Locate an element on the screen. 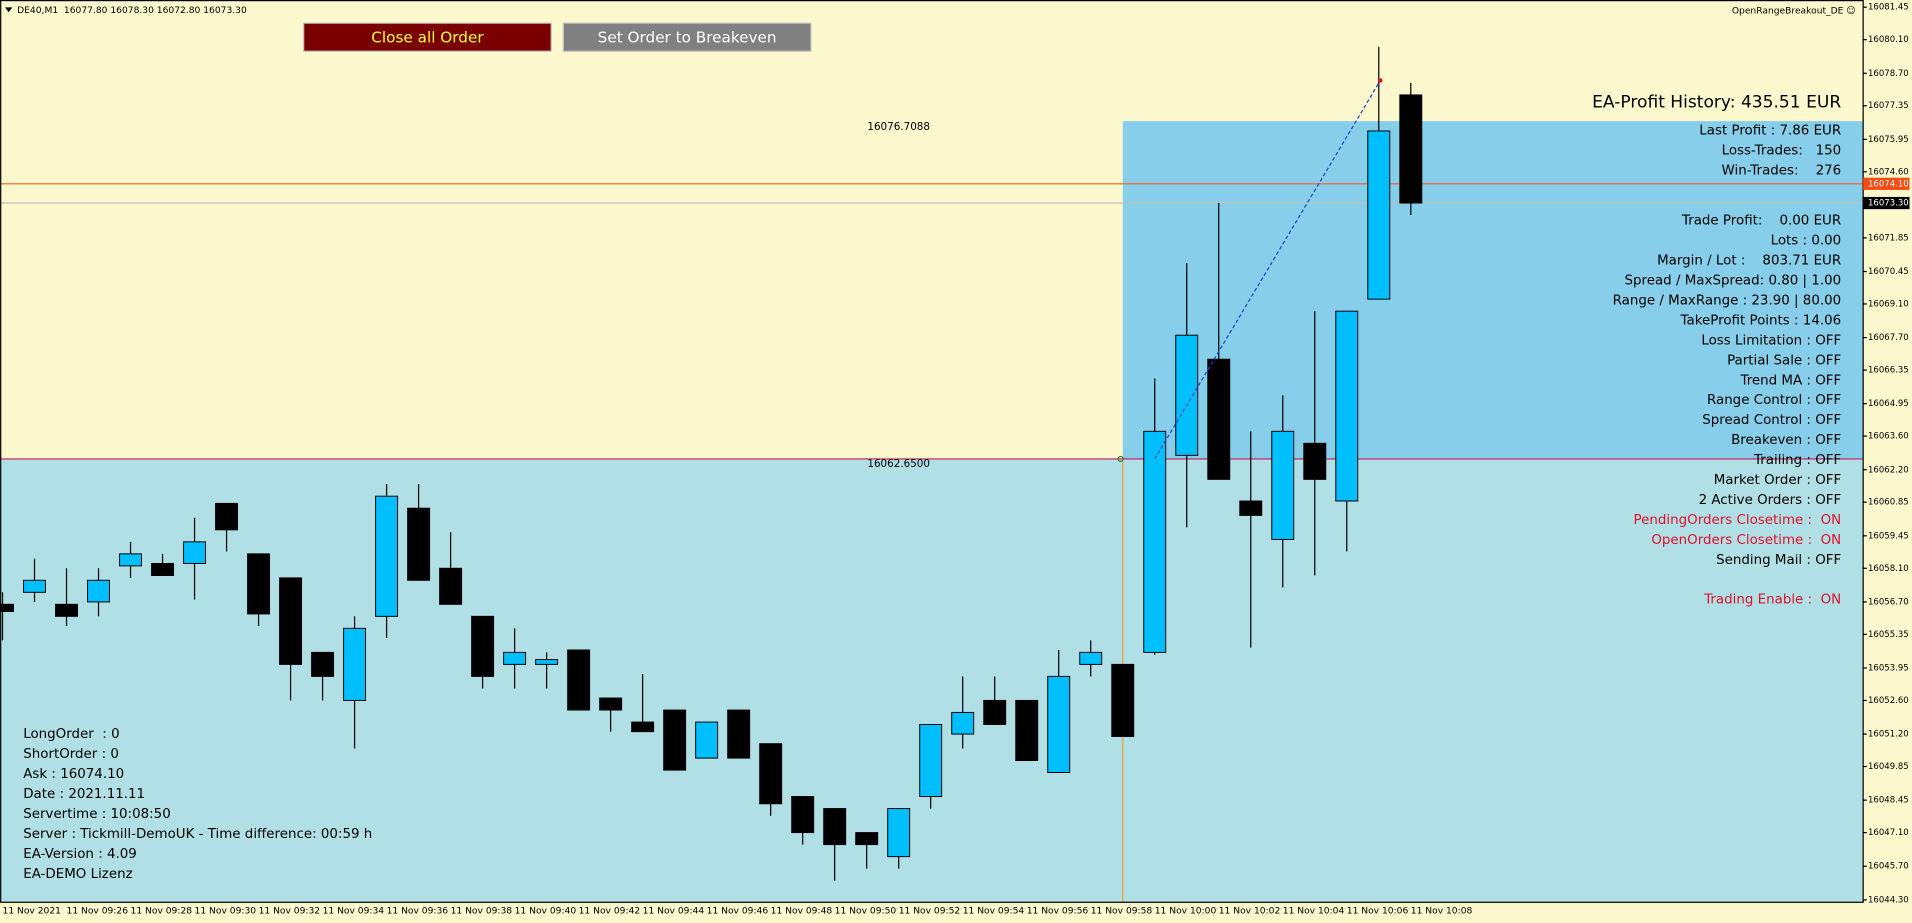 Image resolution: width=1912 pixels, height=923 pixels. y-tick-label: 16058.10 is located at coordinates (1888, 569).